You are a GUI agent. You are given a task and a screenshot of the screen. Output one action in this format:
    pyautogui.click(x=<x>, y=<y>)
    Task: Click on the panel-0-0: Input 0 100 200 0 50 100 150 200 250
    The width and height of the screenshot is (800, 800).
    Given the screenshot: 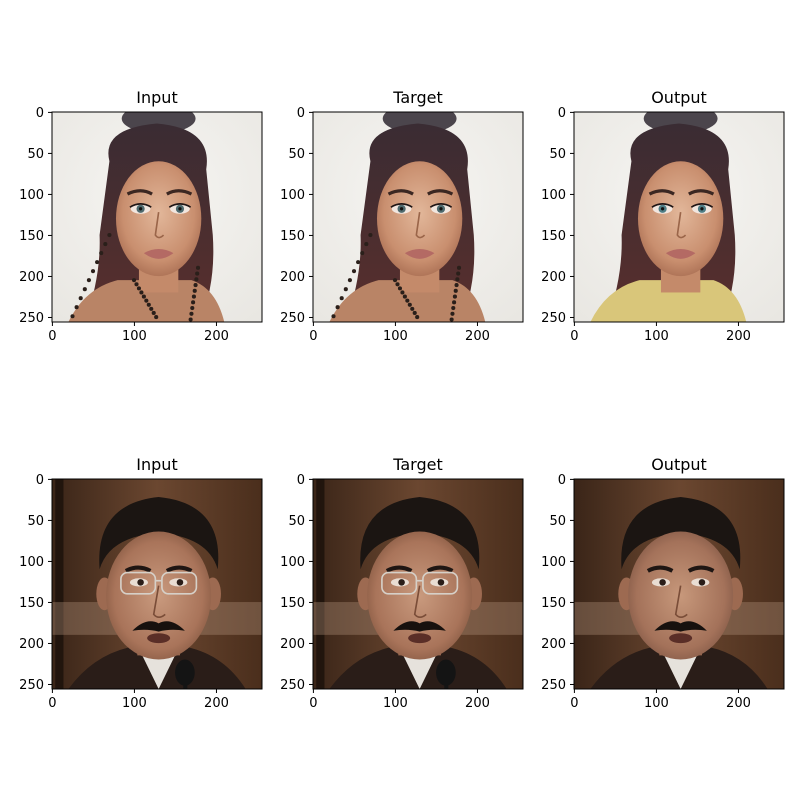 What is the action you would take?
    pyautogui.click(x=141, y=216)
    